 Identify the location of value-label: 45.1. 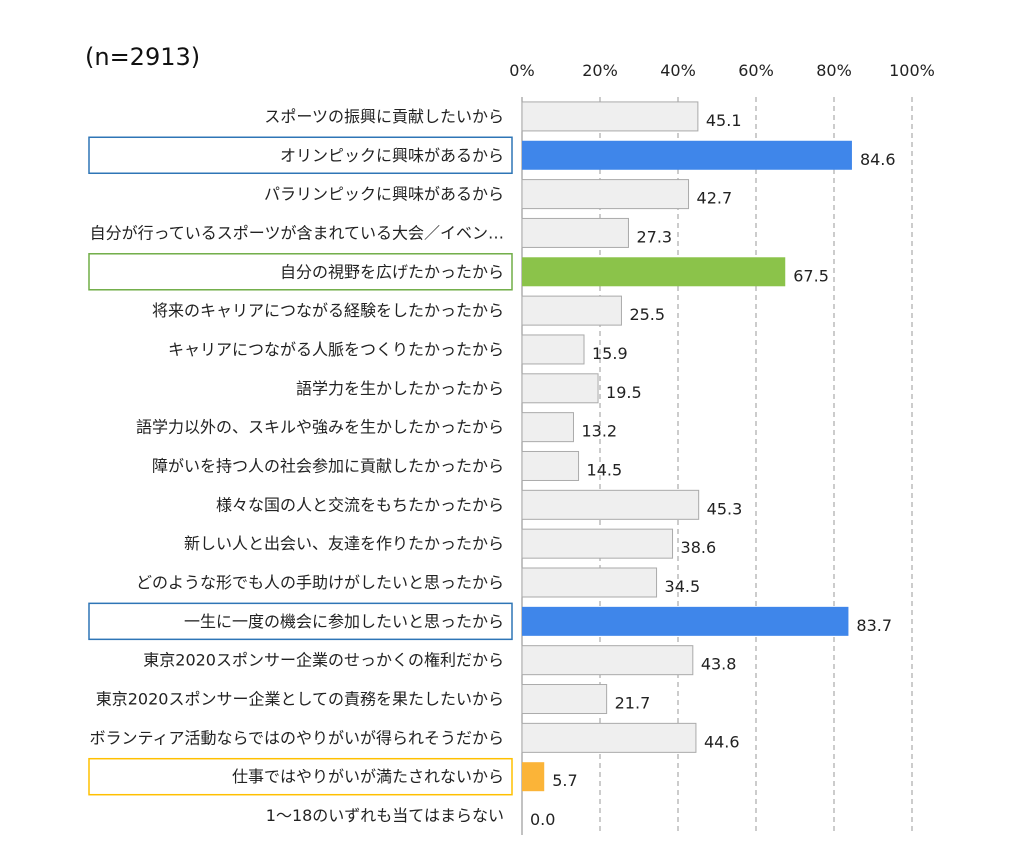
(724, 120).